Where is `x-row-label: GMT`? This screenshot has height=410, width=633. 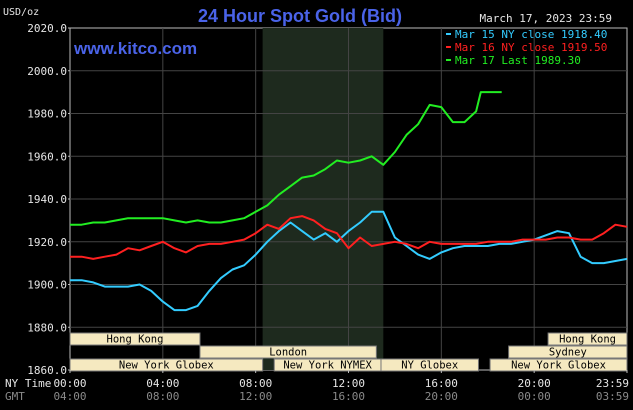
x-row-label: GMT is located at coordinates (15, 396).